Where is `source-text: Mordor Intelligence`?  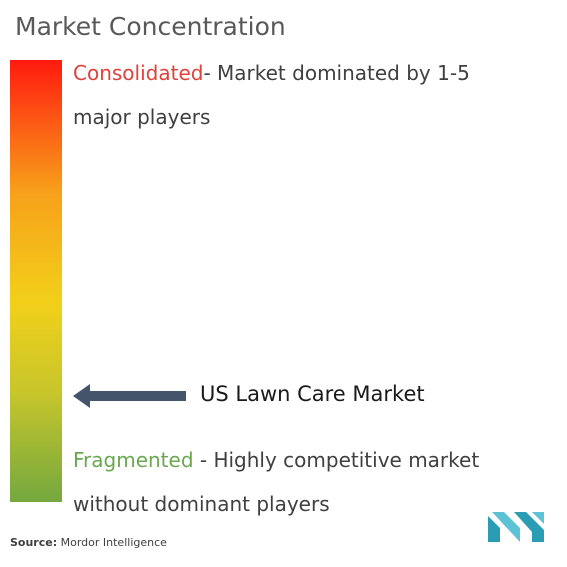
source-text: Mordor Intelligence is located at coordinates (113, 542).